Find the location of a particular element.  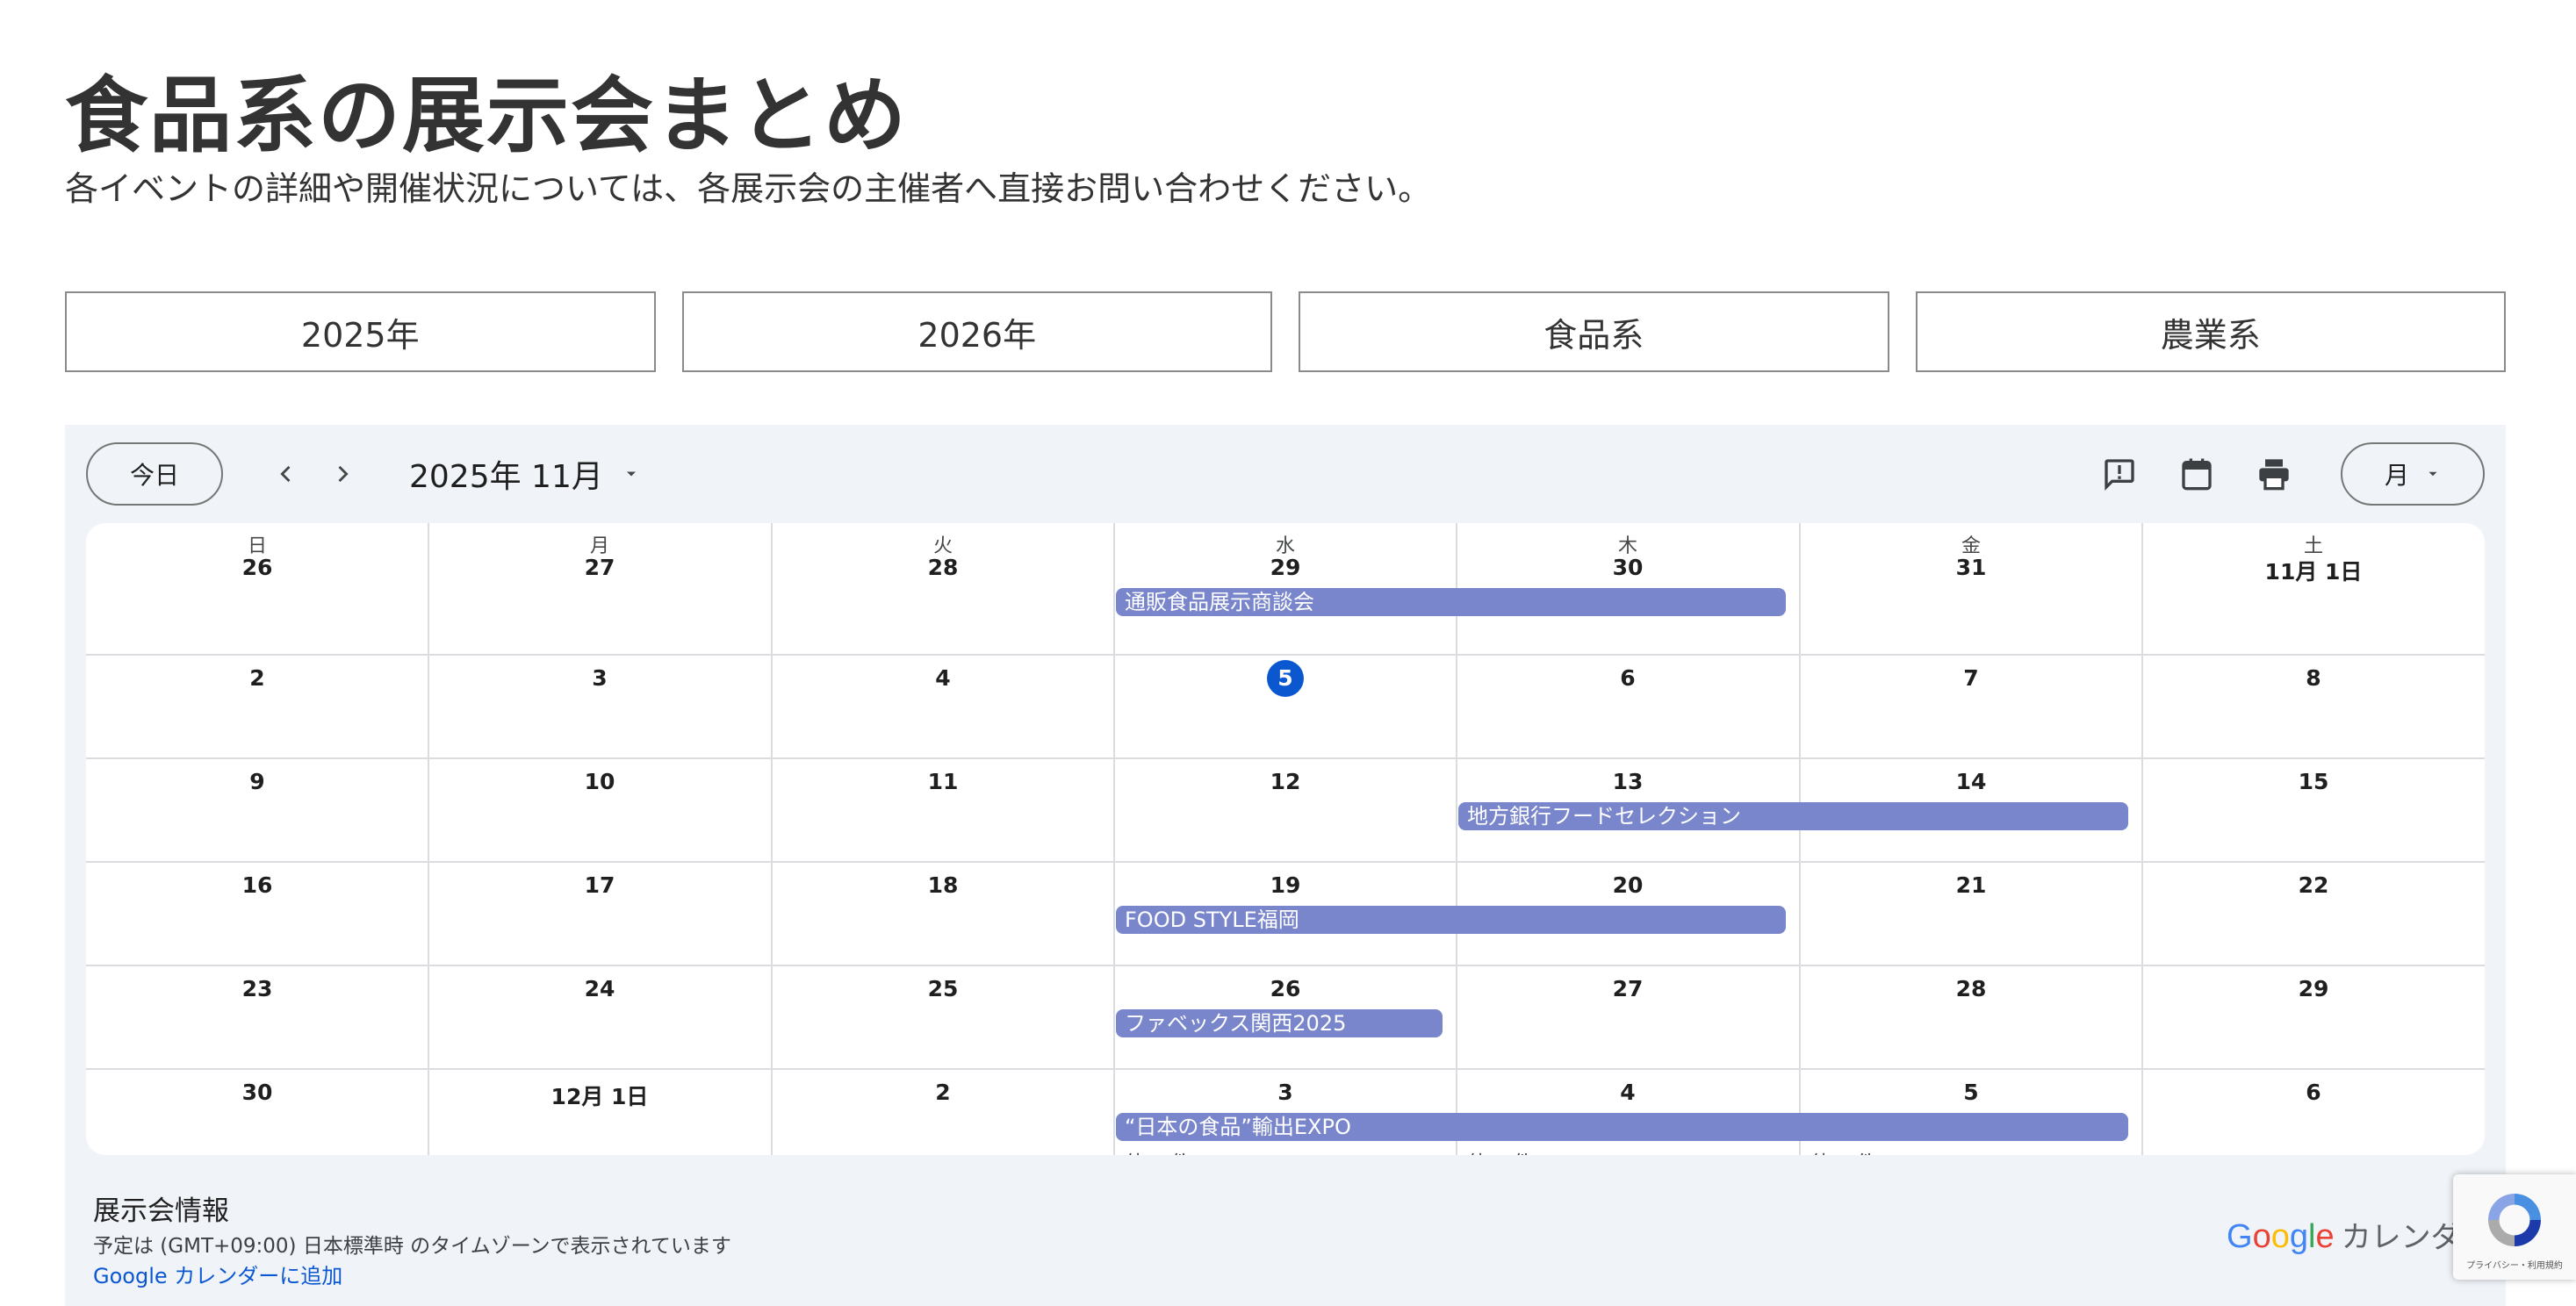

event-bar: “日本の食品”輸出EXPO is located at coordinates (1622, 1127).